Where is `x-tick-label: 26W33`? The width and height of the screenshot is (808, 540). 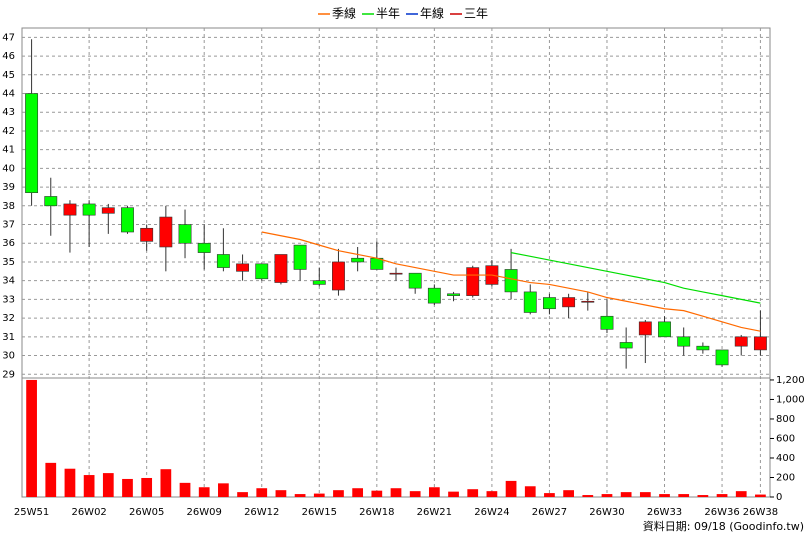 x-tick-label: 26W33 is located at coordinates (664, 512).